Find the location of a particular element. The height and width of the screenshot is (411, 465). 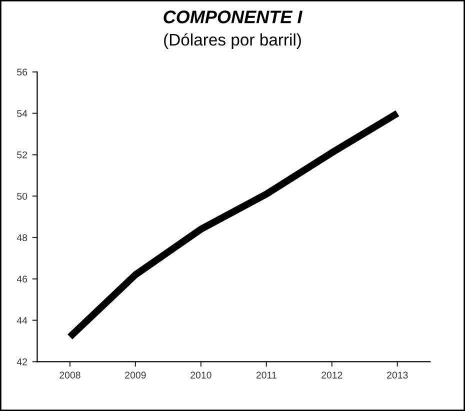

x-tick-label: 2008 is located at coordinates (70, 375).